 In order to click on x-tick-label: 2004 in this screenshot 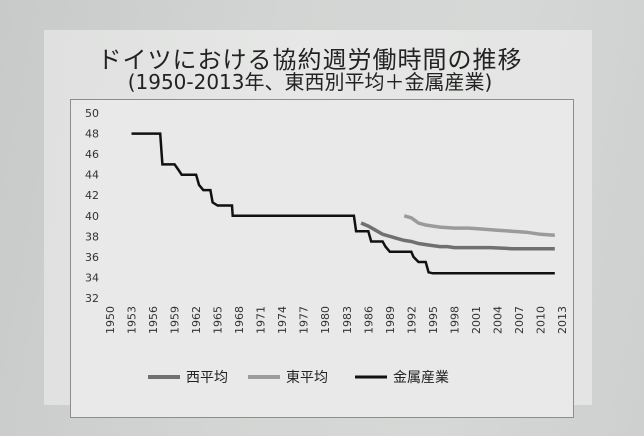, I will do `click(497, 320)`.